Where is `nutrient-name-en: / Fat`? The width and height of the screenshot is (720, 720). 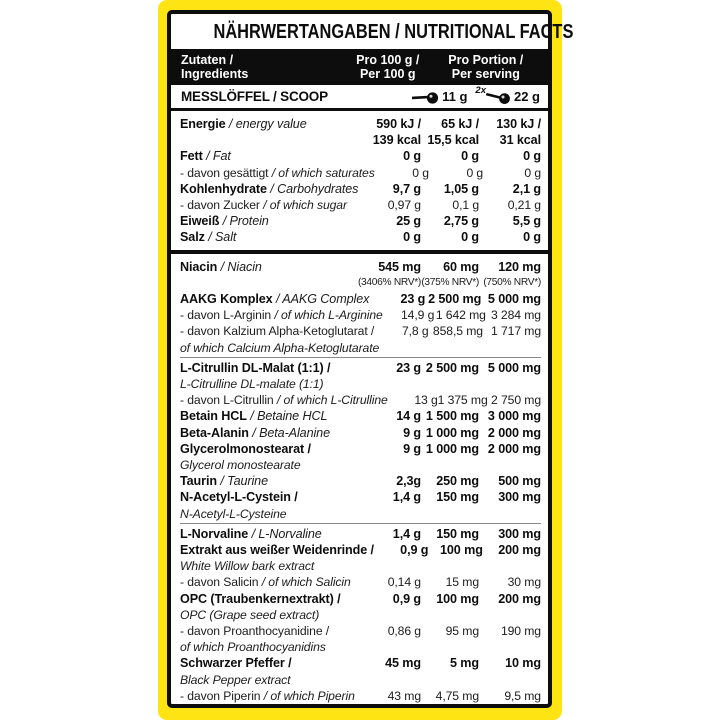 nutrient-name-en: / Fat is located at coordinates (216, 156).